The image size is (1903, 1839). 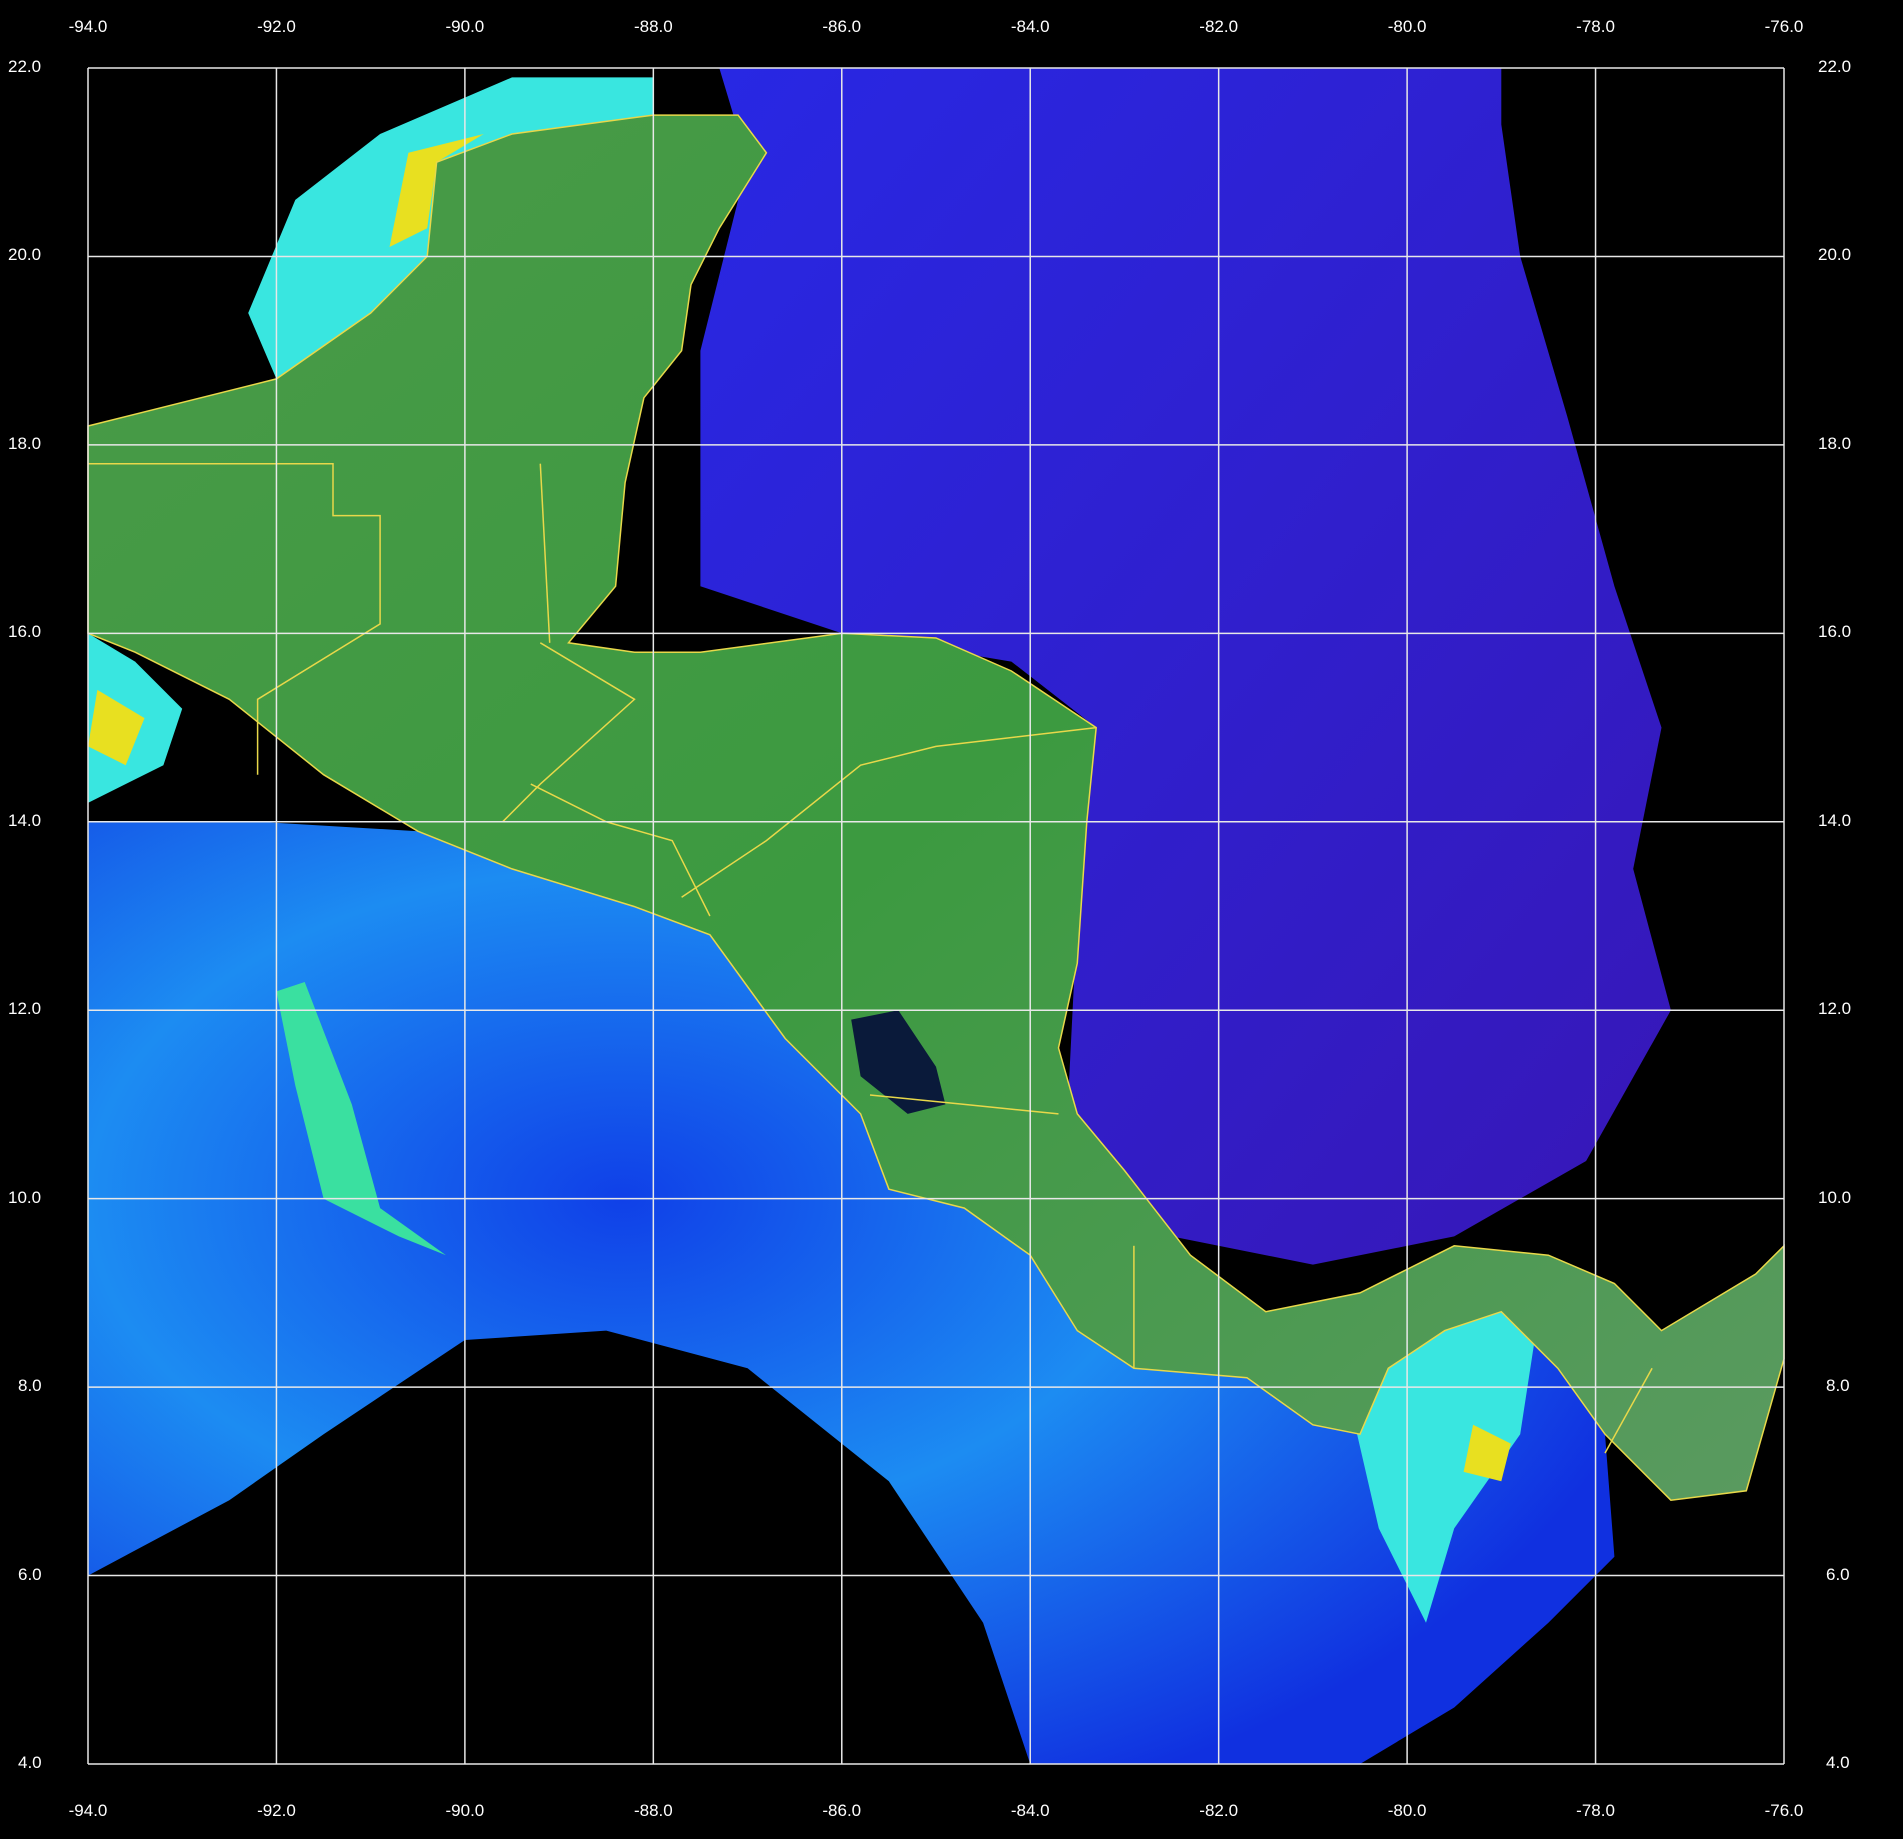 What do you see at coordinates (1838, 1574) in the screenshot?
I see `lat-tick-label-right: 6.0` at bounding box center [1838, 1574].